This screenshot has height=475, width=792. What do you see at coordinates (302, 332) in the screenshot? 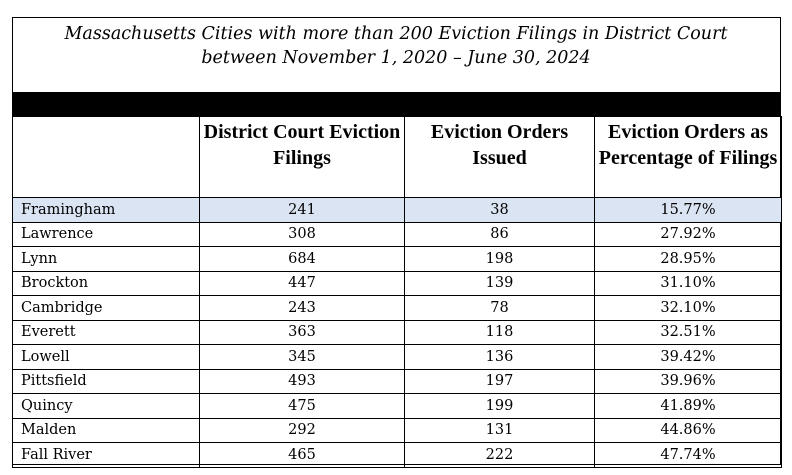
I see `cell-filings: 363` at bounding box center [302, 332].